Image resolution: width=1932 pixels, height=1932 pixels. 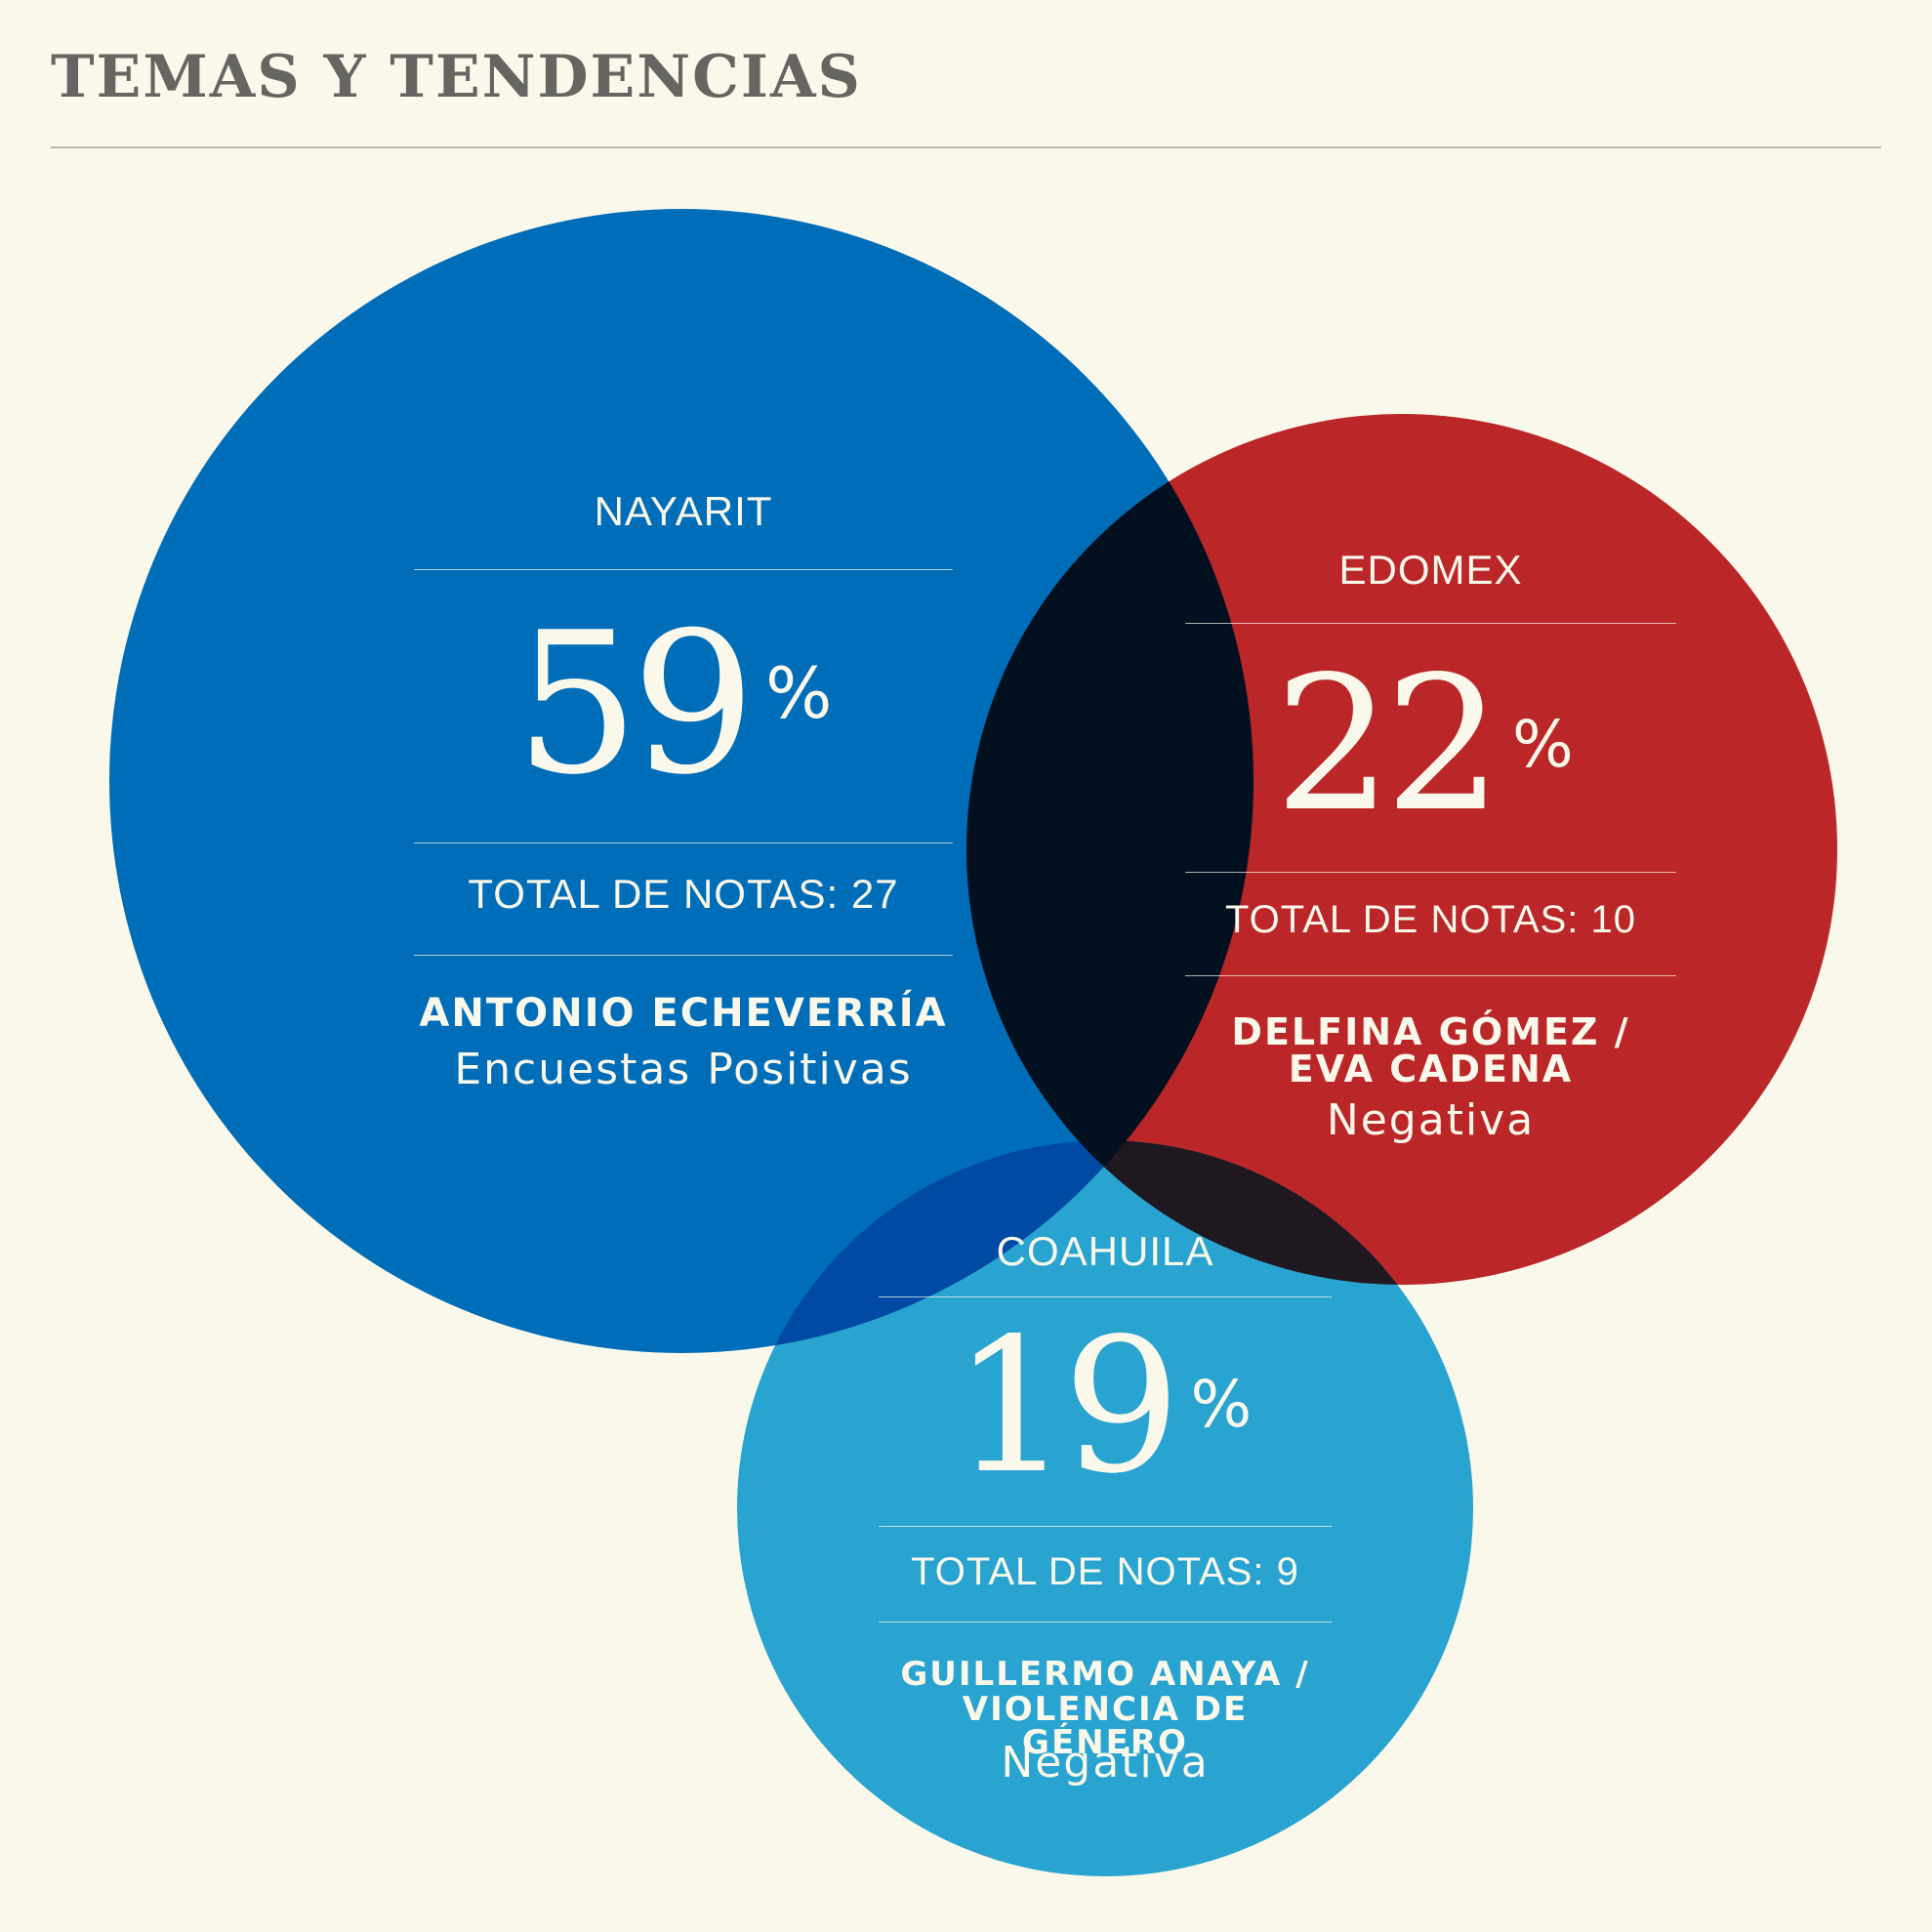 What do you see at coordinates (635, 704) in the screenshot?
I see `percent-value: 59` at bounding box center [635, 704].